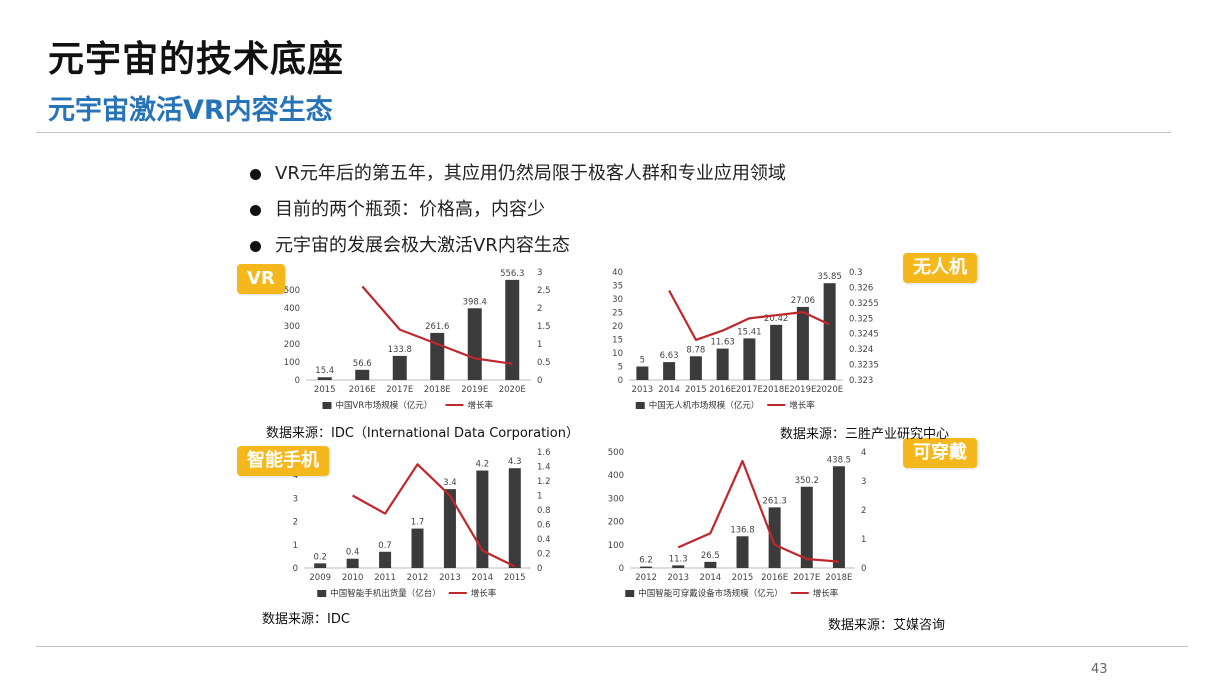 This screenshot has width=1220, height=687. What do you see at coordinates (410, 209) in the screenshot?
I see `bullet-text: 目前的两个瓶颈：价格高，内容少` at bounding box center [410, 209].